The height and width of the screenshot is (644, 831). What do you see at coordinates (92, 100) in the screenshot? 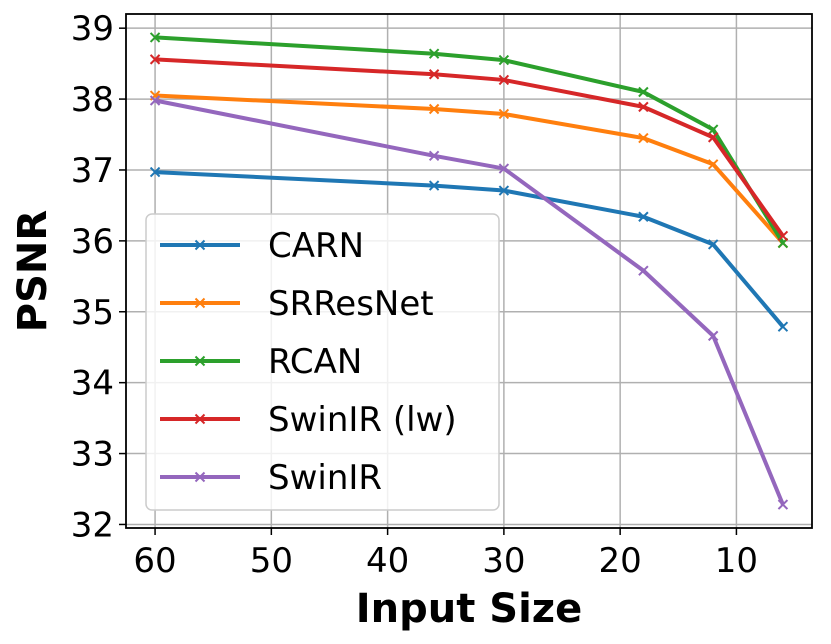
I see `y-tick-label: 38` at bounding box center [92, 100].